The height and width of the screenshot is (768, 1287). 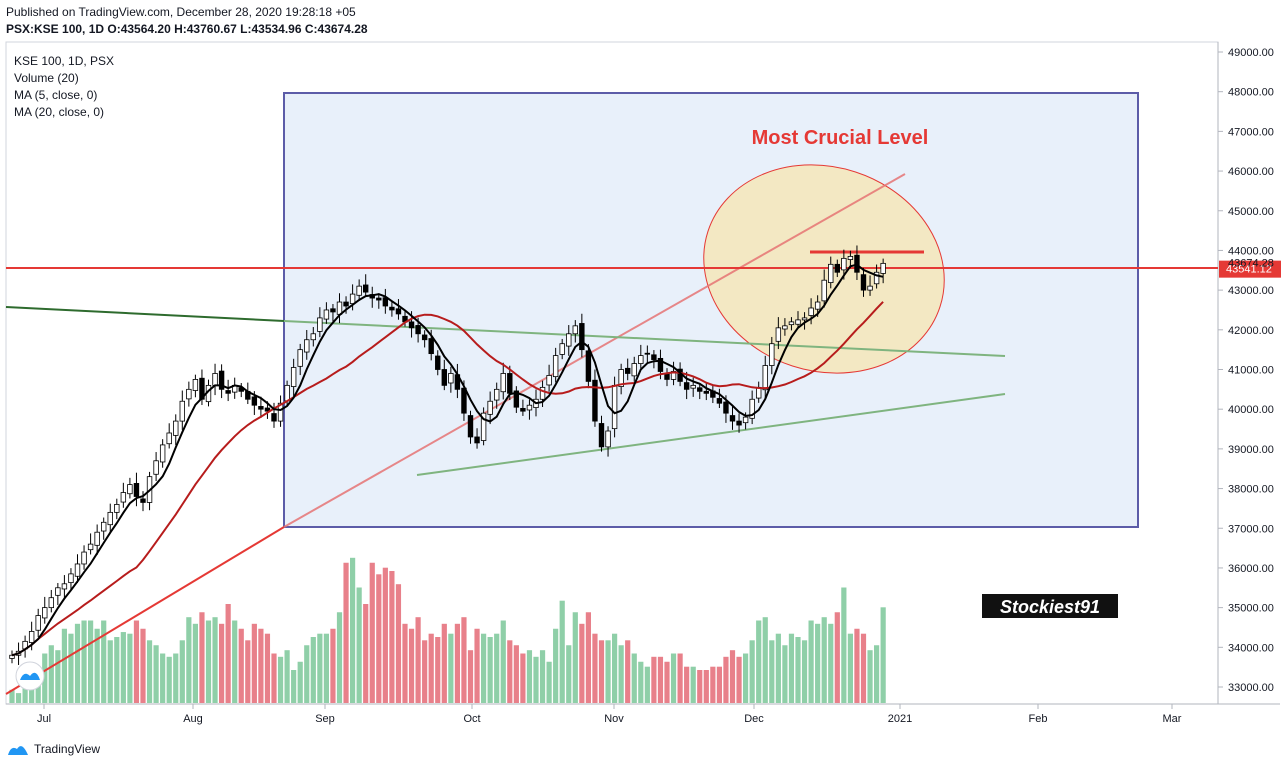 What do you see at coordinates (46, 78) in the screenshot?
I see `legend-volume: Volume (20)` at bounding box center [46, 78].